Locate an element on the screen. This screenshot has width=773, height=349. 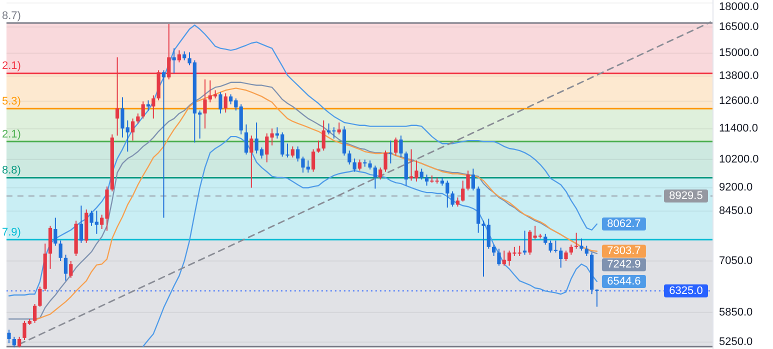
y-tick-label: 16500.0 is located at coordinates (739, 26).